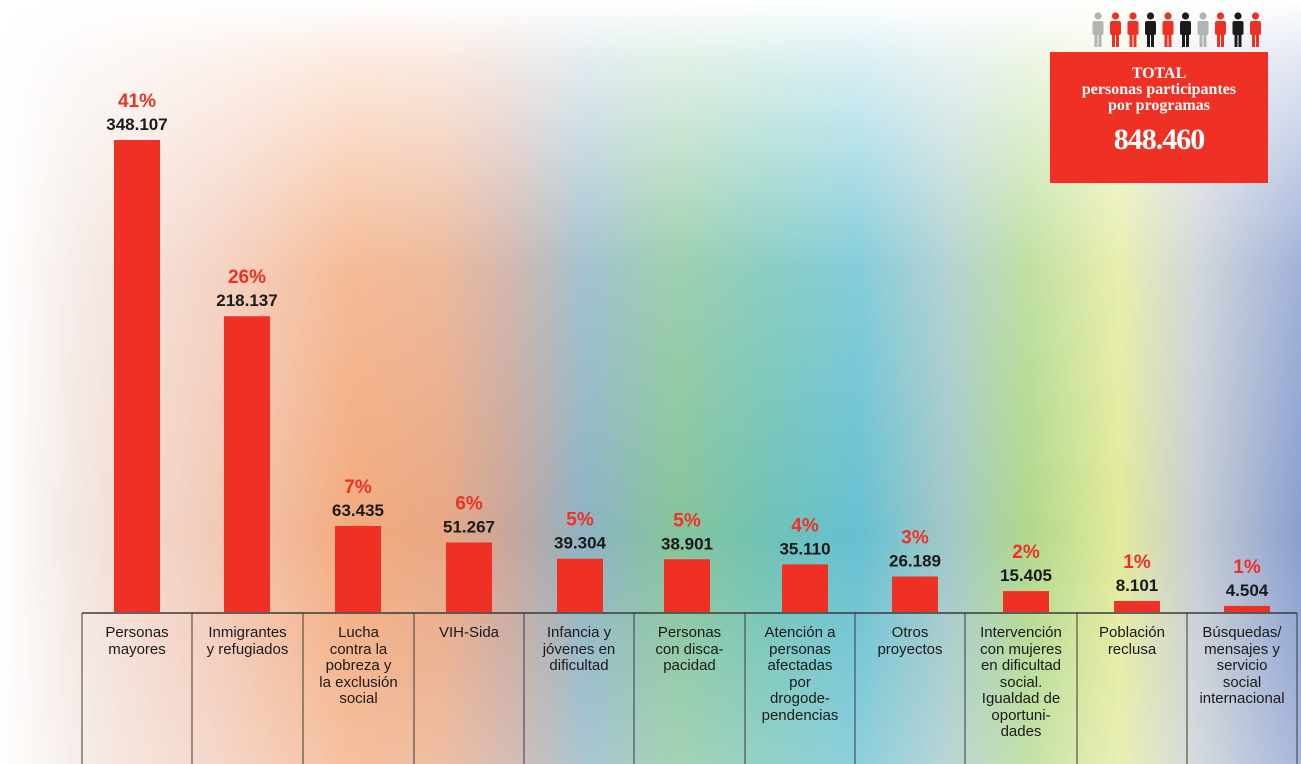  What do you see at coordinates (687, 543) in the screenshot?
I see `value-label: 38.901` at bounding box center [687, 543].